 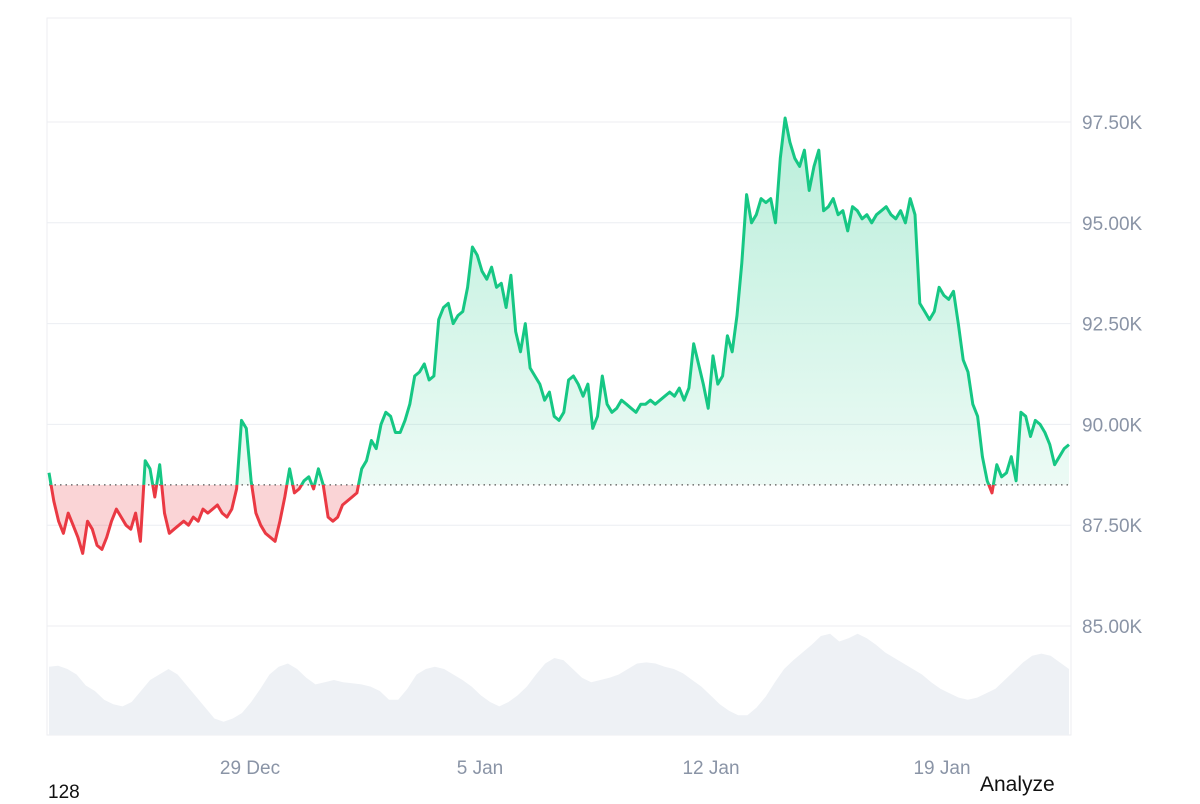 What do you see at coordinates (1112, 627) in the screenshot?
I see `y-tick-label: 85.00K` at bounding box center [1112, 627].